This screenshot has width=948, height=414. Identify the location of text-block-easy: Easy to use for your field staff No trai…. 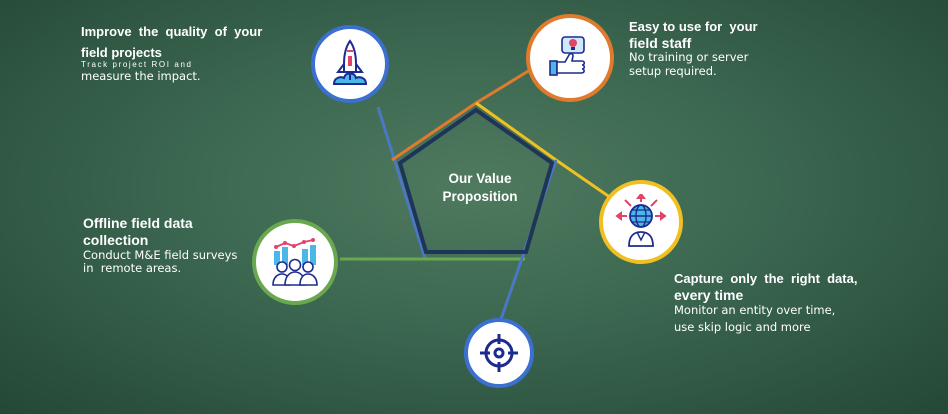
(693, 49).